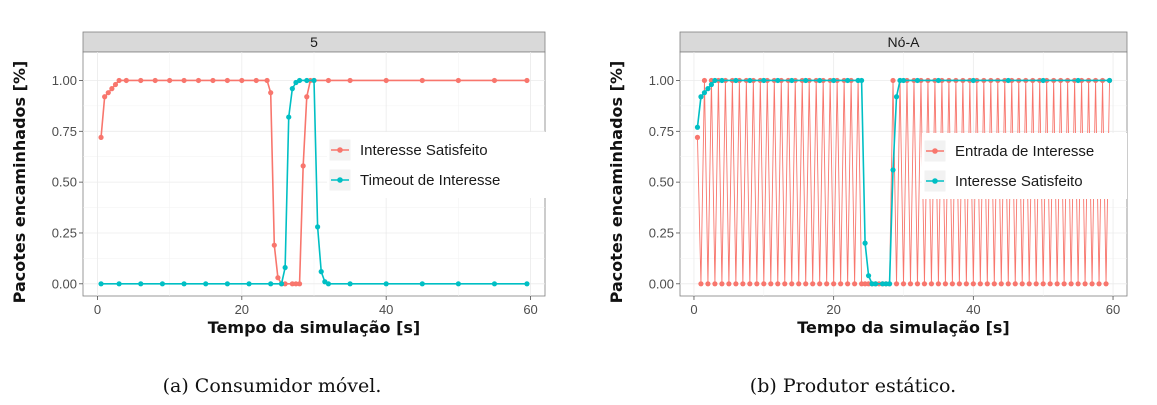  Describe the element at coordinates (1113, 309) in the screenshot. I see `x-tick-label: 60` at that location.